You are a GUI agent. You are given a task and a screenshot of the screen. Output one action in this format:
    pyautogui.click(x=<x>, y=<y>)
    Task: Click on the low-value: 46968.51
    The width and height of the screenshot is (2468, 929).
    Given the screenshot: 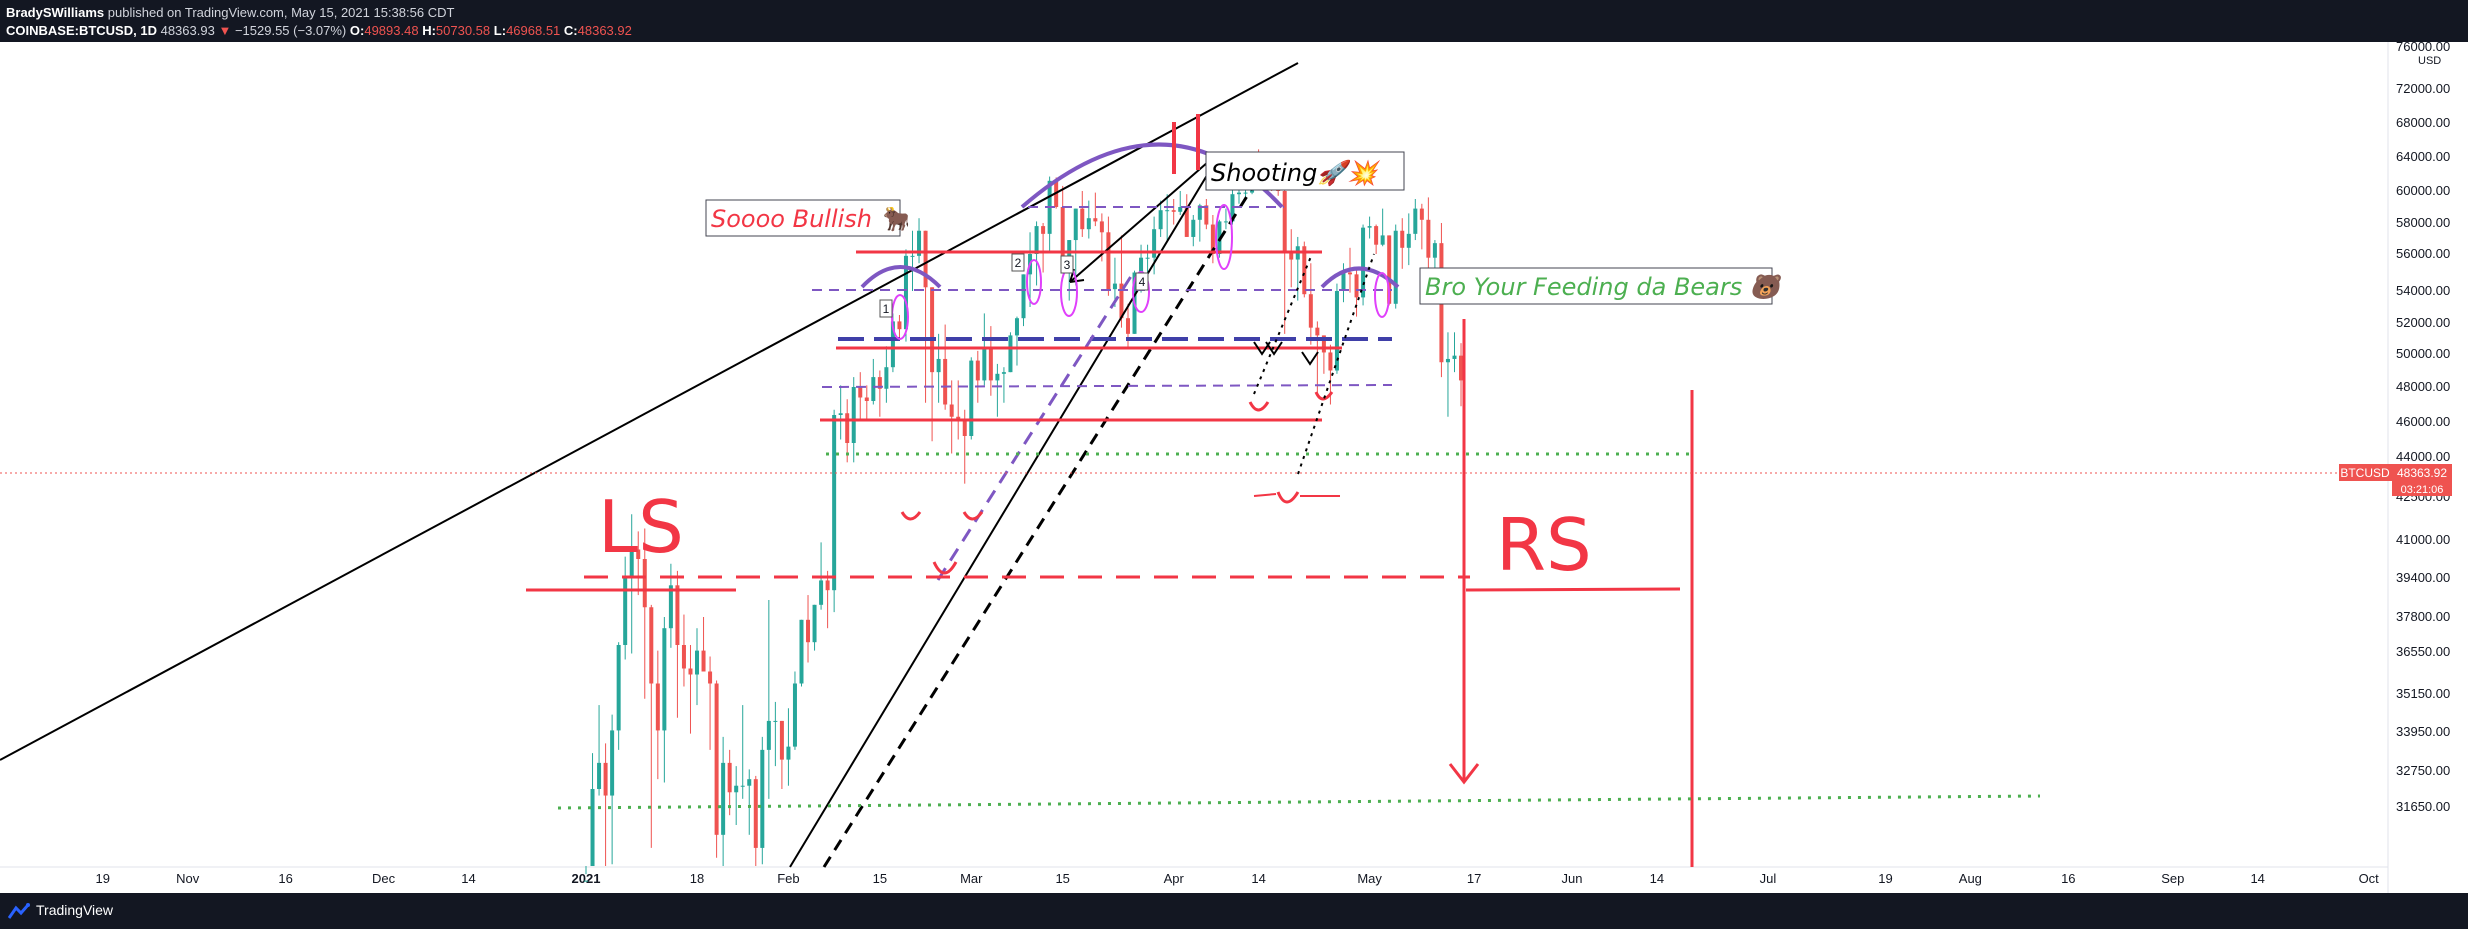 What is the action you would take?
    pyautogui.click(x=533, y=30)
    